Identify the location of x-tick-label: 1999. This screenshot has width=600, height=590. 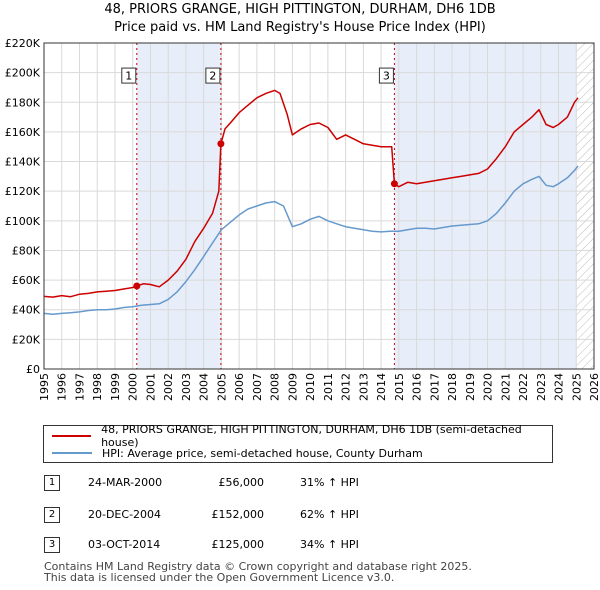
(115, 387).